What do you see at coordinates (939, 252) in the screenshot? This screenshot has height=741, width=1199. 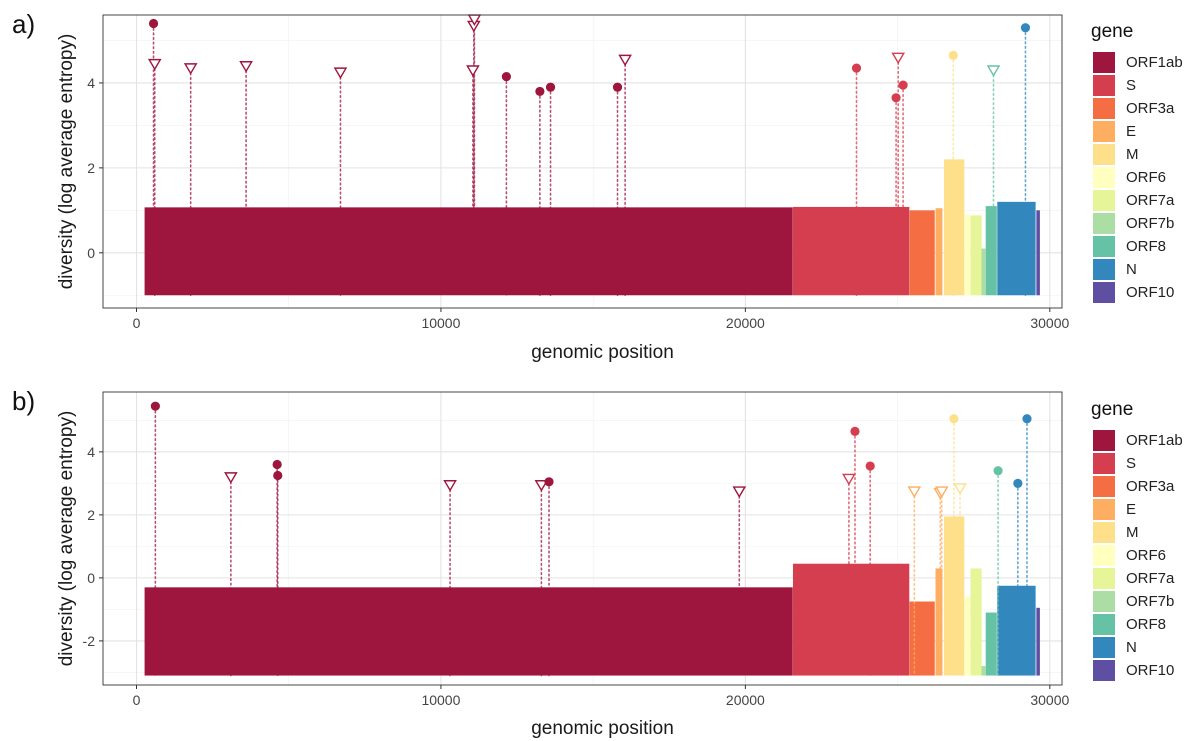 I see `bar-e` at bounding box center [939, 252].